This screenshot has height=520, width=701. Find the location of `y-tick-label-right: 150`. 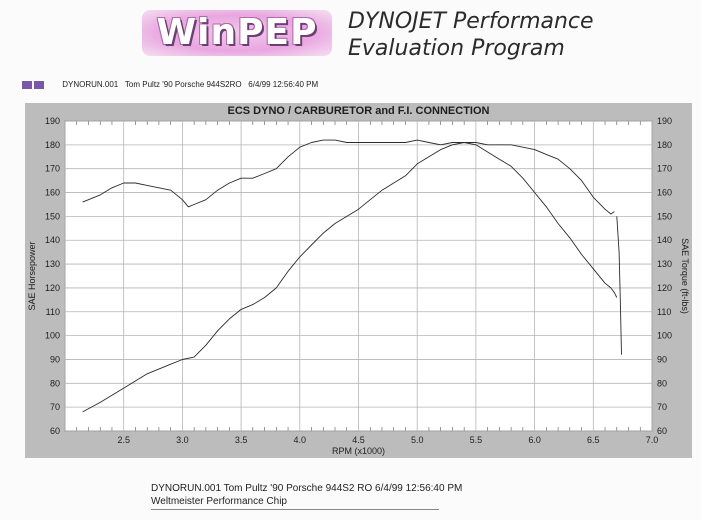

y-tick-label-right: 150 is located at coordinates (664, 216).